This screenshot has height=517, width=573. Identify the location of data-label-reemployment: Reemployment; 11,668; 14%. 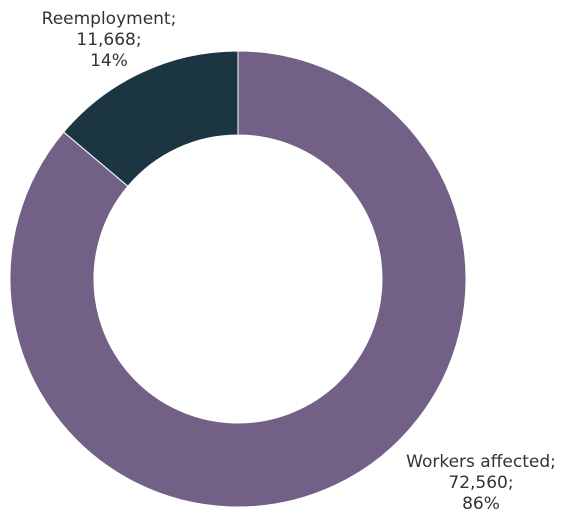
(109, 40).